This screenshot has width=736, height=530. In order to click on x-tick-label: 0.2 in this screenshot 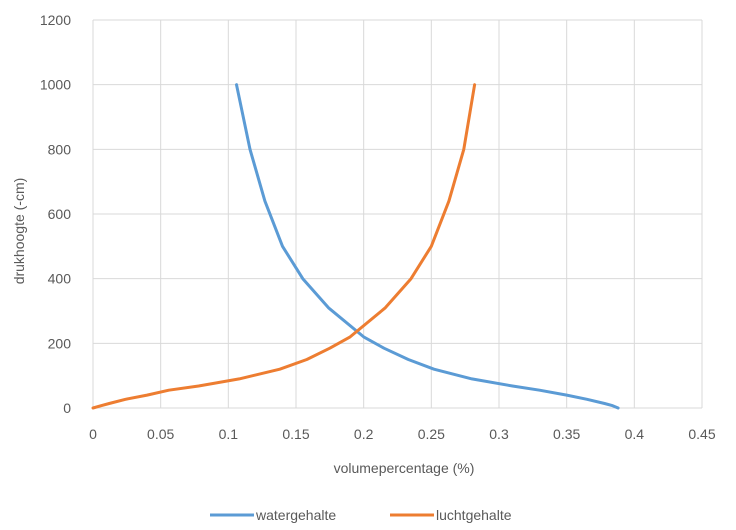, I will do `click(364, 434)`.